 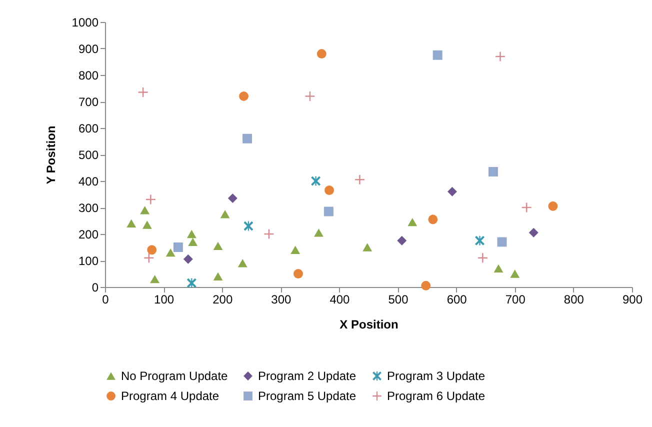 What do you see at coordinates (106, 299) in the screenshot?
I see `x-tick-label: 0` at bounding box center [106, 299].